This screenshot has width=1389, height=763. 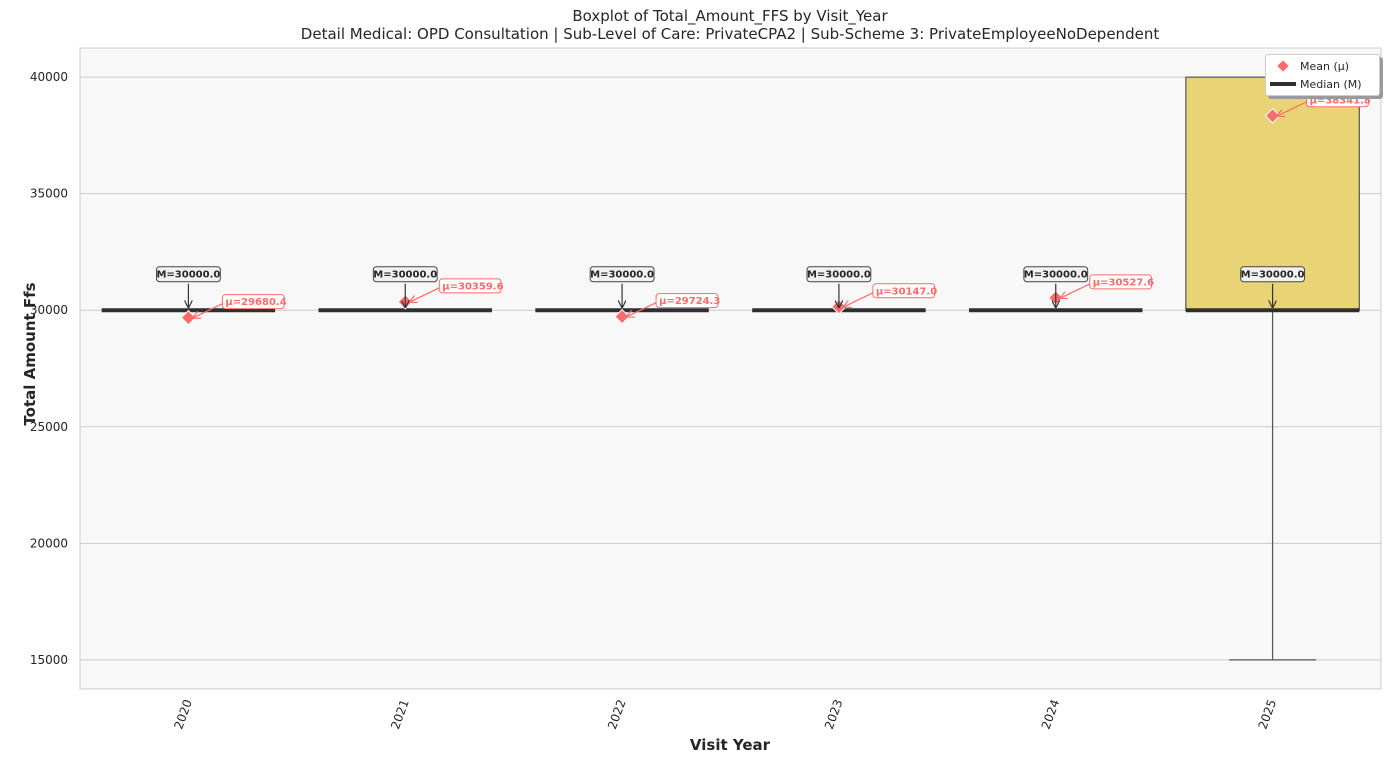 What do you see at coordinates (834, 714) in the screenshot?
I see `x-tick-label: 2023` at bounding box center [834, 714].